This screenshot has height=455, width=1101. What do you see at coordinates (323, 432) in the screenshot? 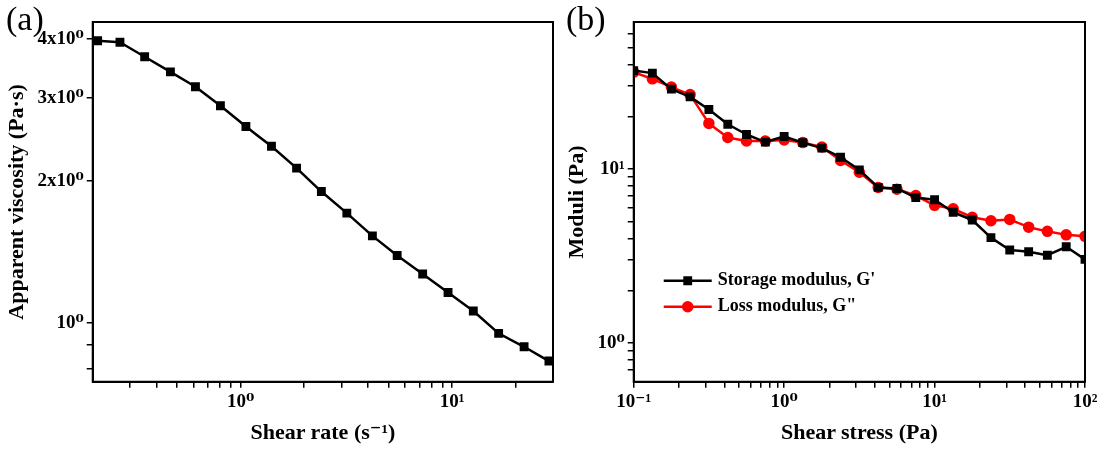
I see `x-axis-title: Shear rate (s⁻¹)` at bounding box center [323, 432].